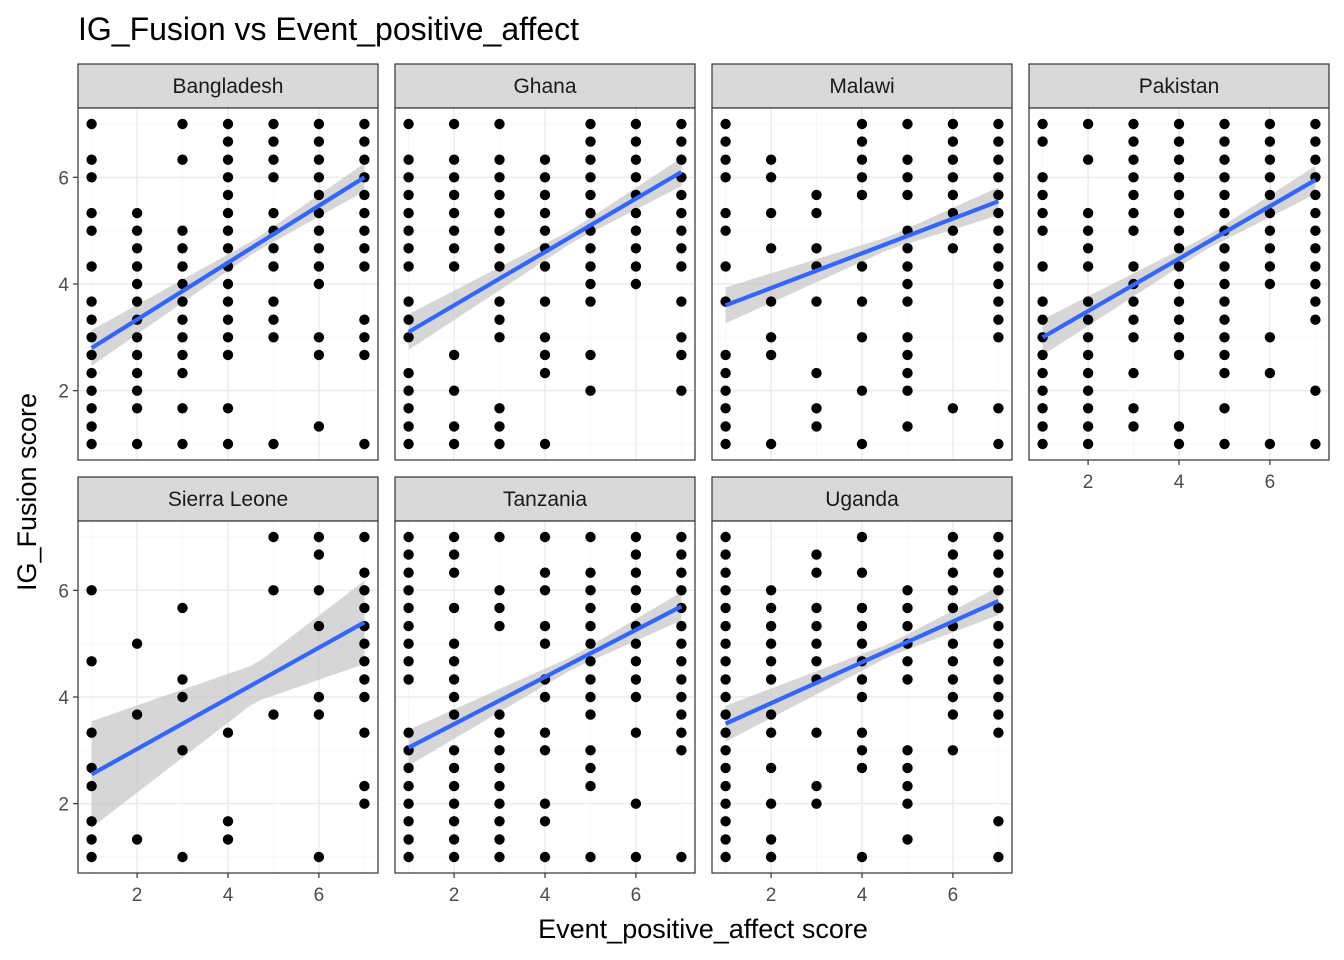  I want to click on strip-background, so click(545, 499).